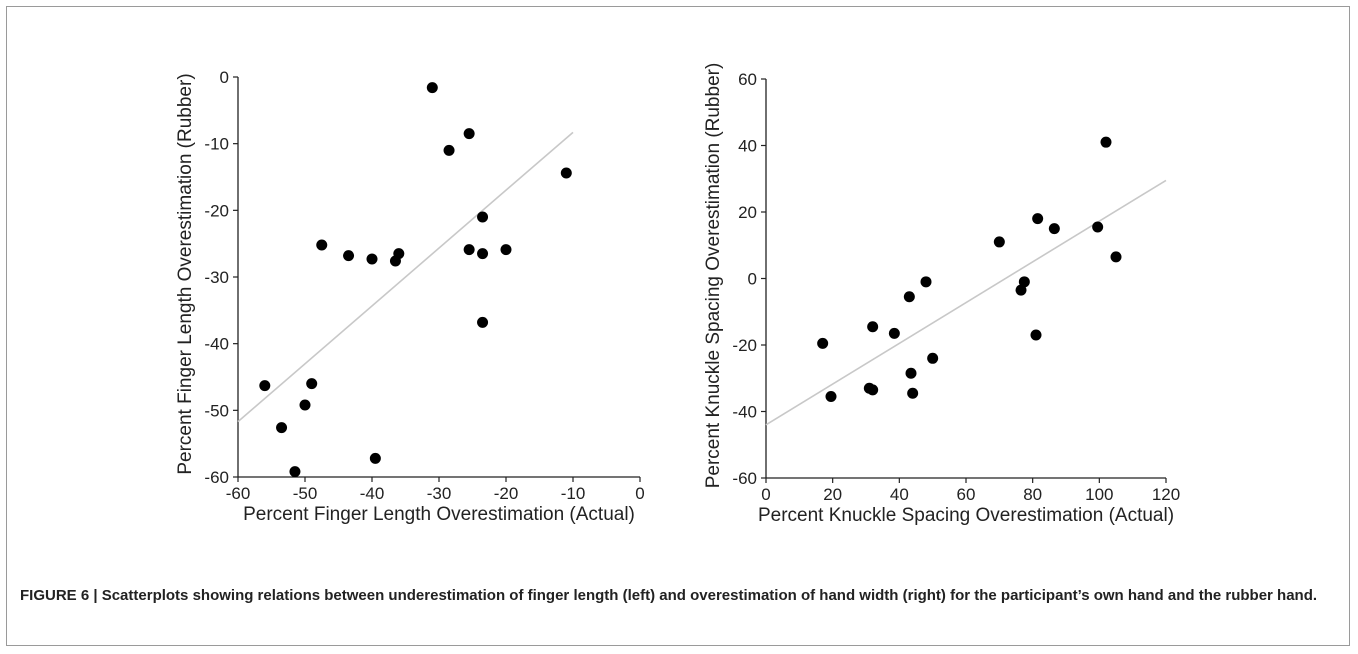 The height and width of the screenshot is (654, 1358). Describe the element at coordinates (966, 302) in the screenshot. I see `chart2-fit-line` at that location.